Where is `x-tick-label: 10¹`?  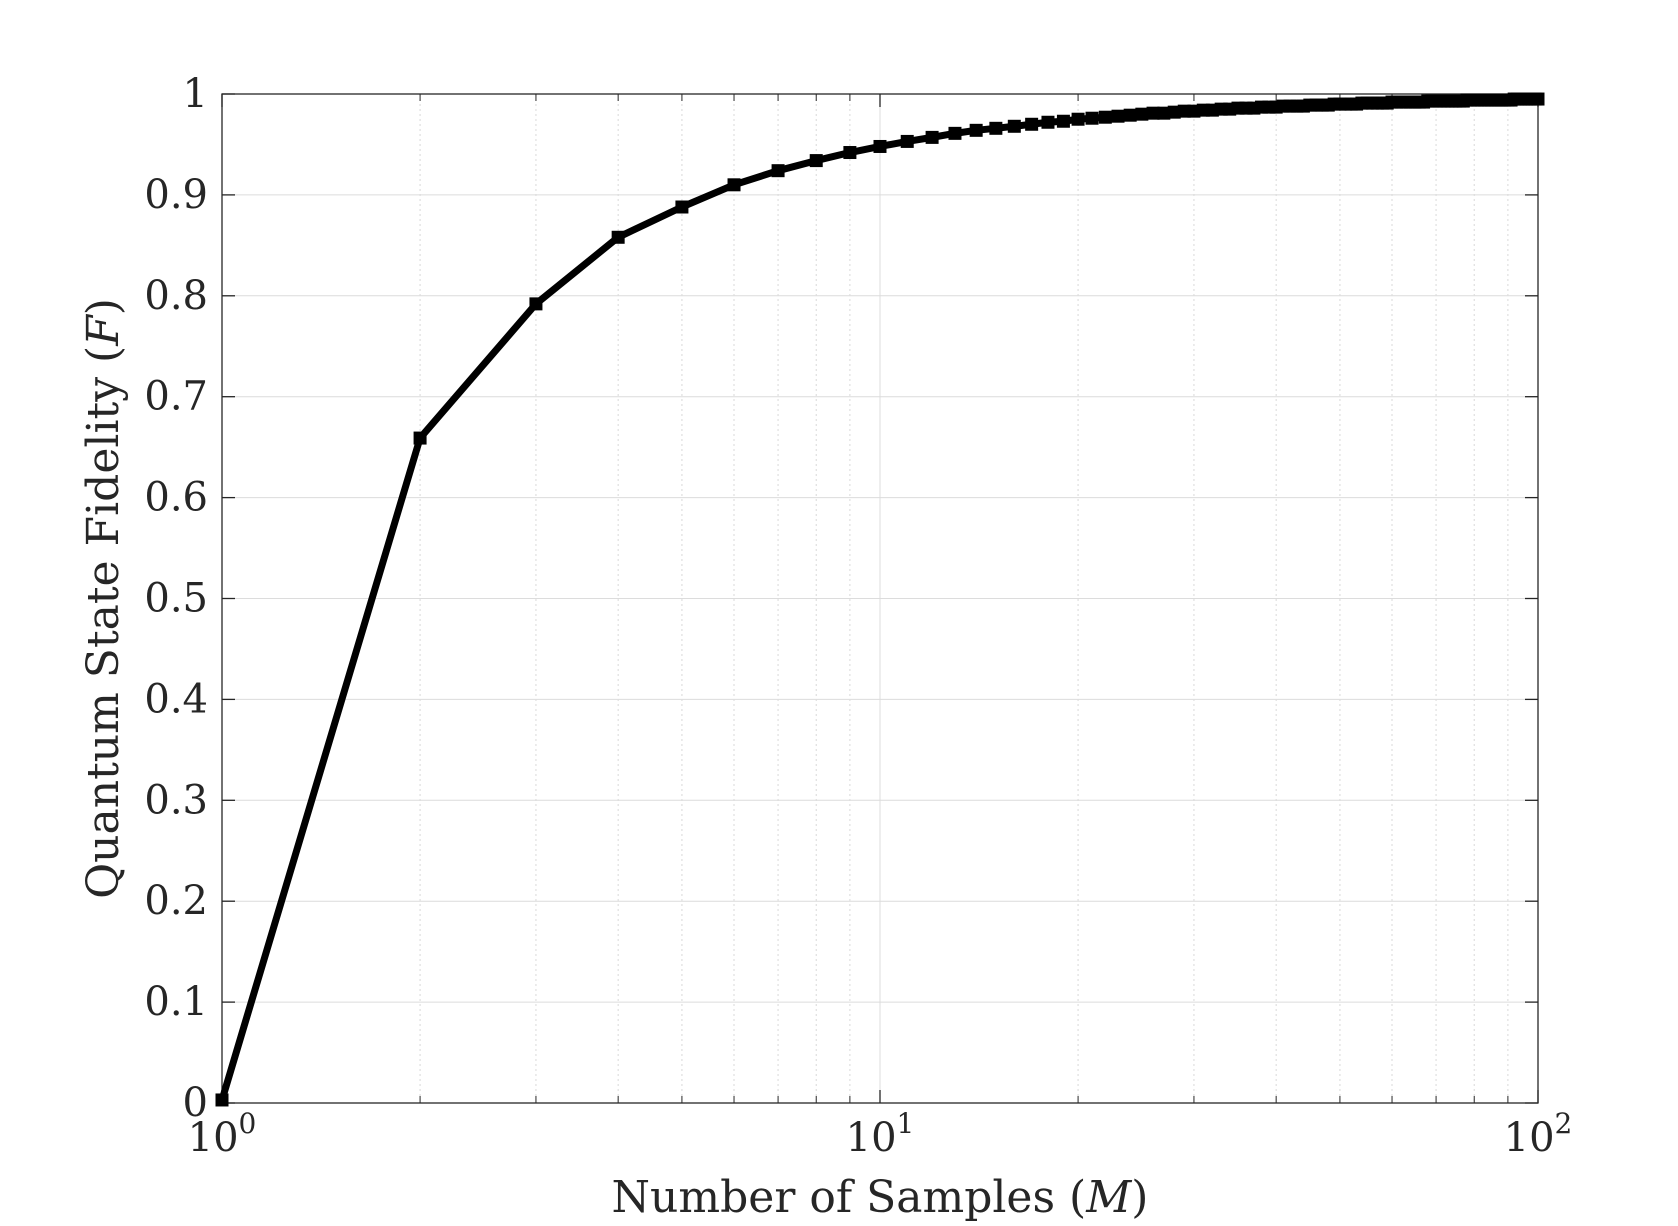 x-tick-label: 10¹ is located at coordinates (880, 1134).